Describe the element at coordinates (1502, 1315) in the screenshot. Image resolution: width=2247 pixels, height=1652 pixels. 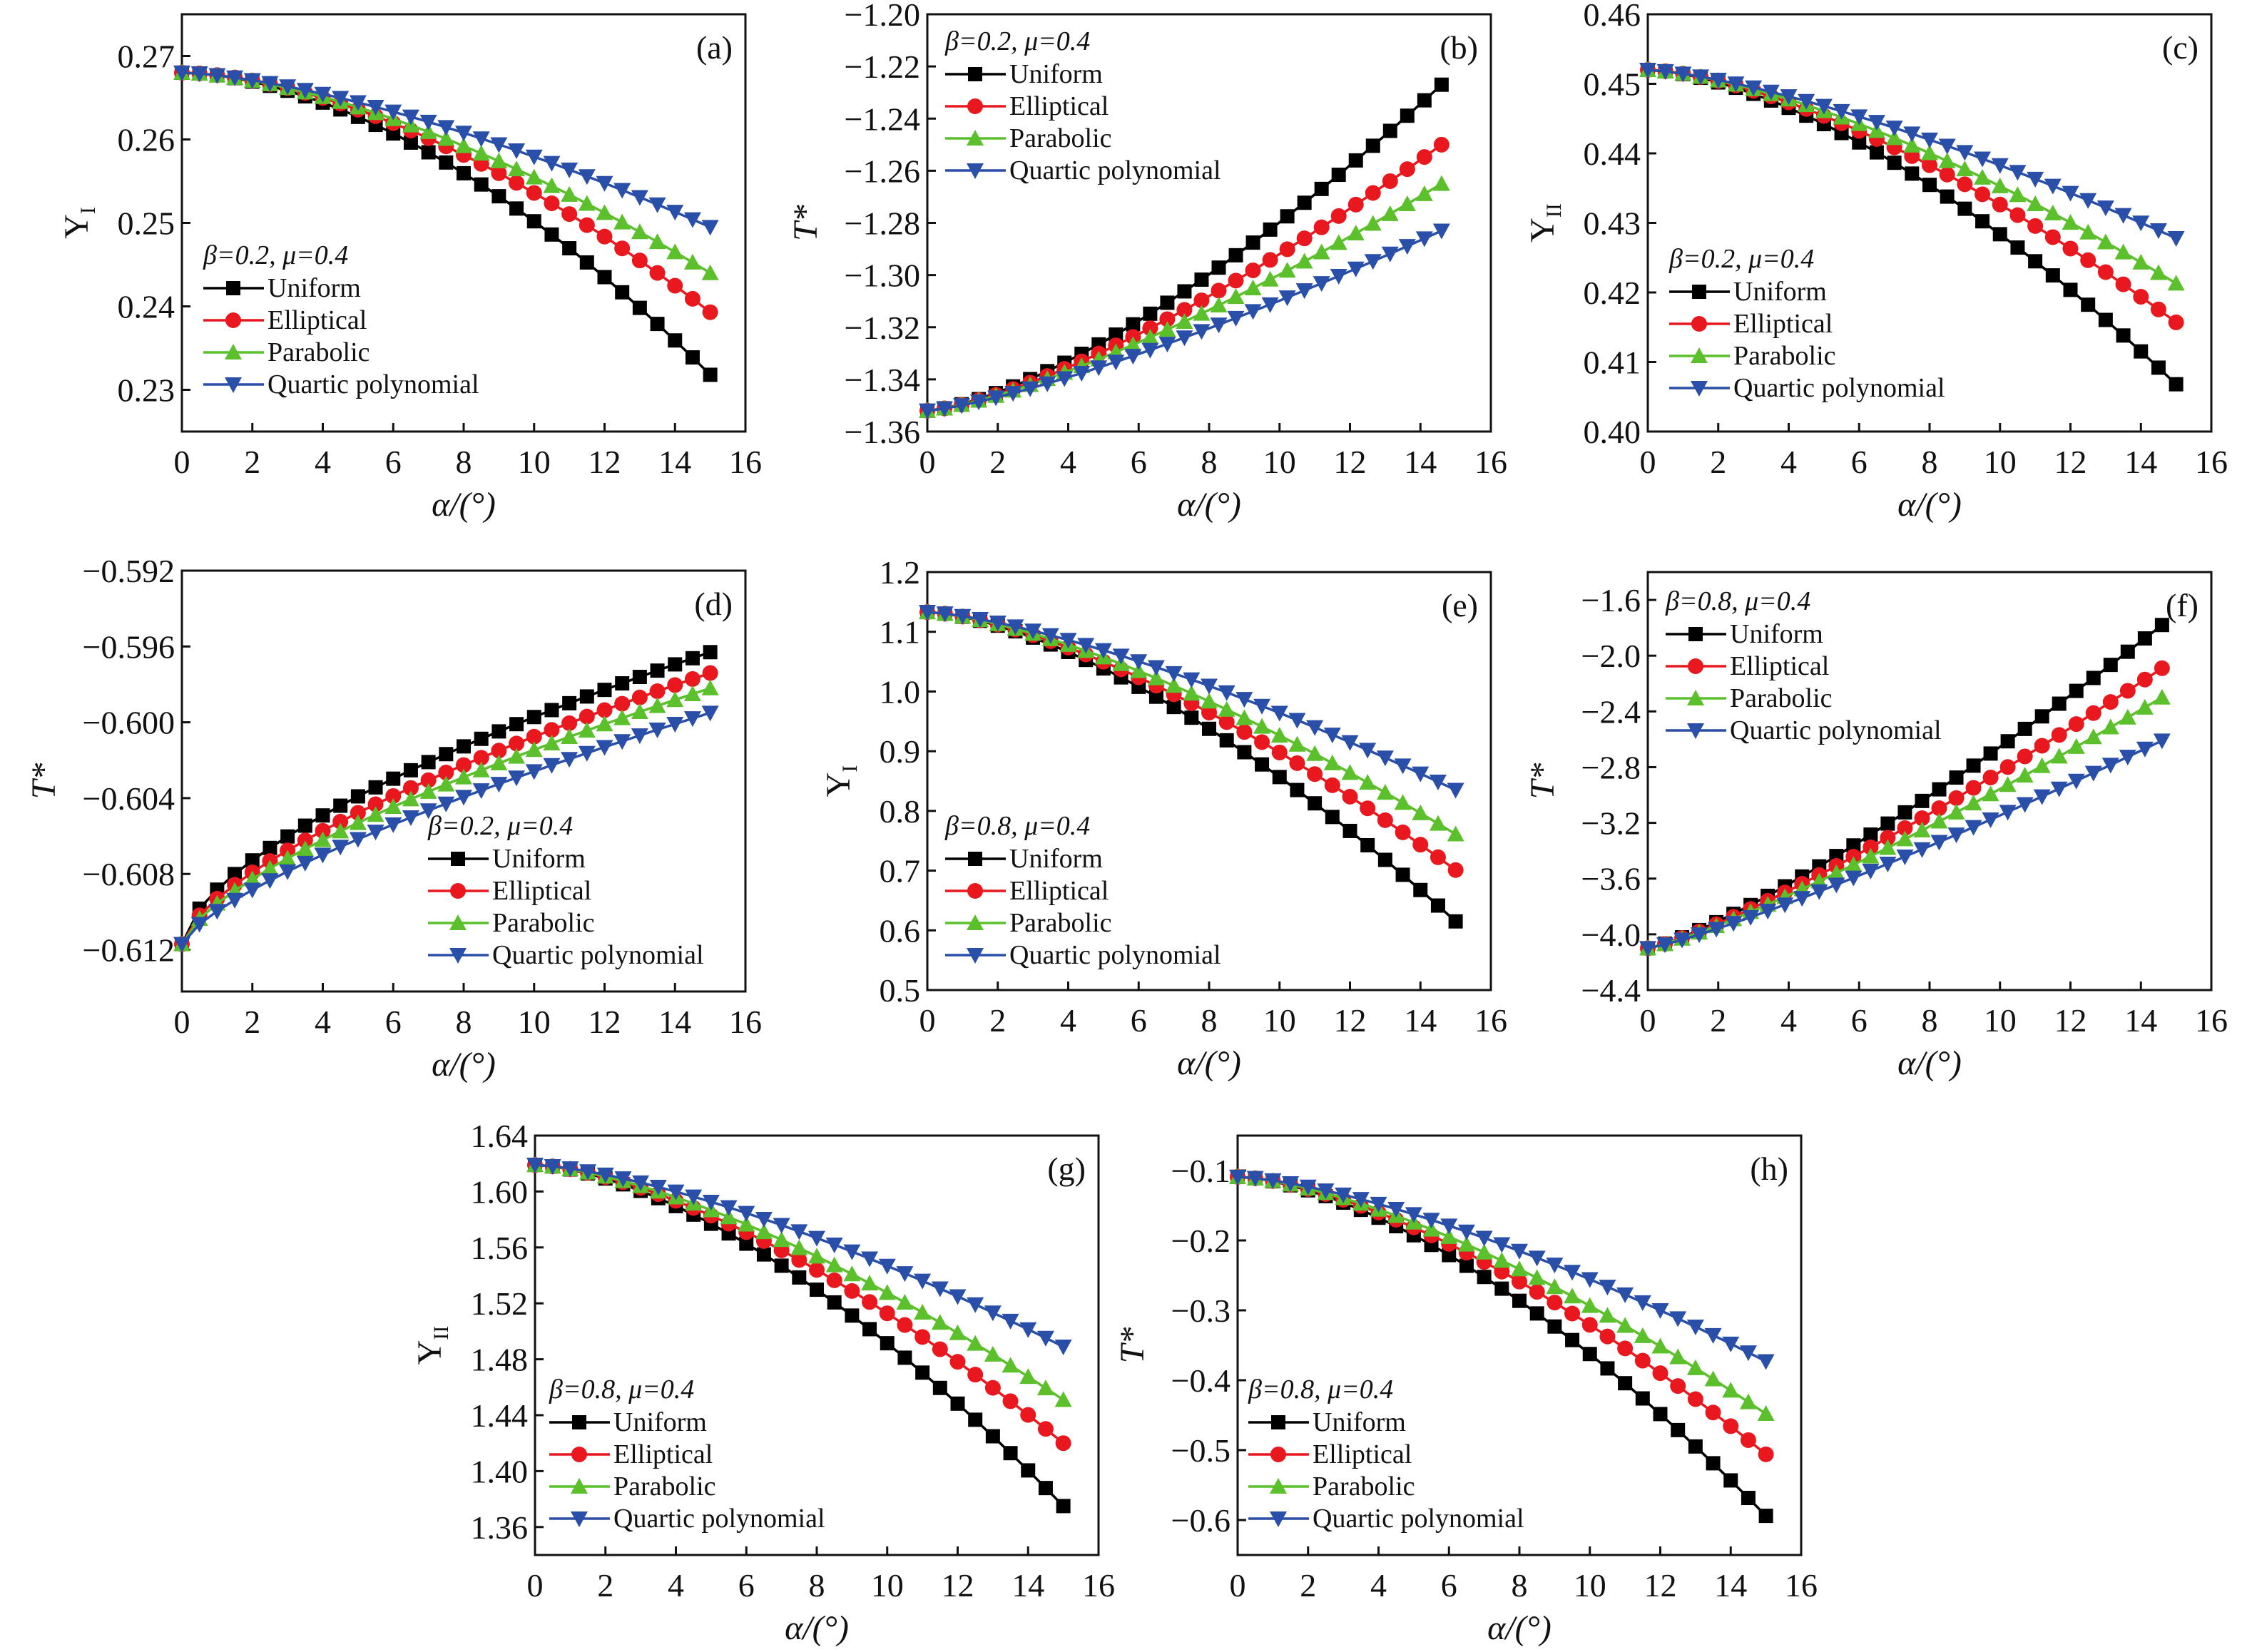
I see `series-elliptical` at that location.